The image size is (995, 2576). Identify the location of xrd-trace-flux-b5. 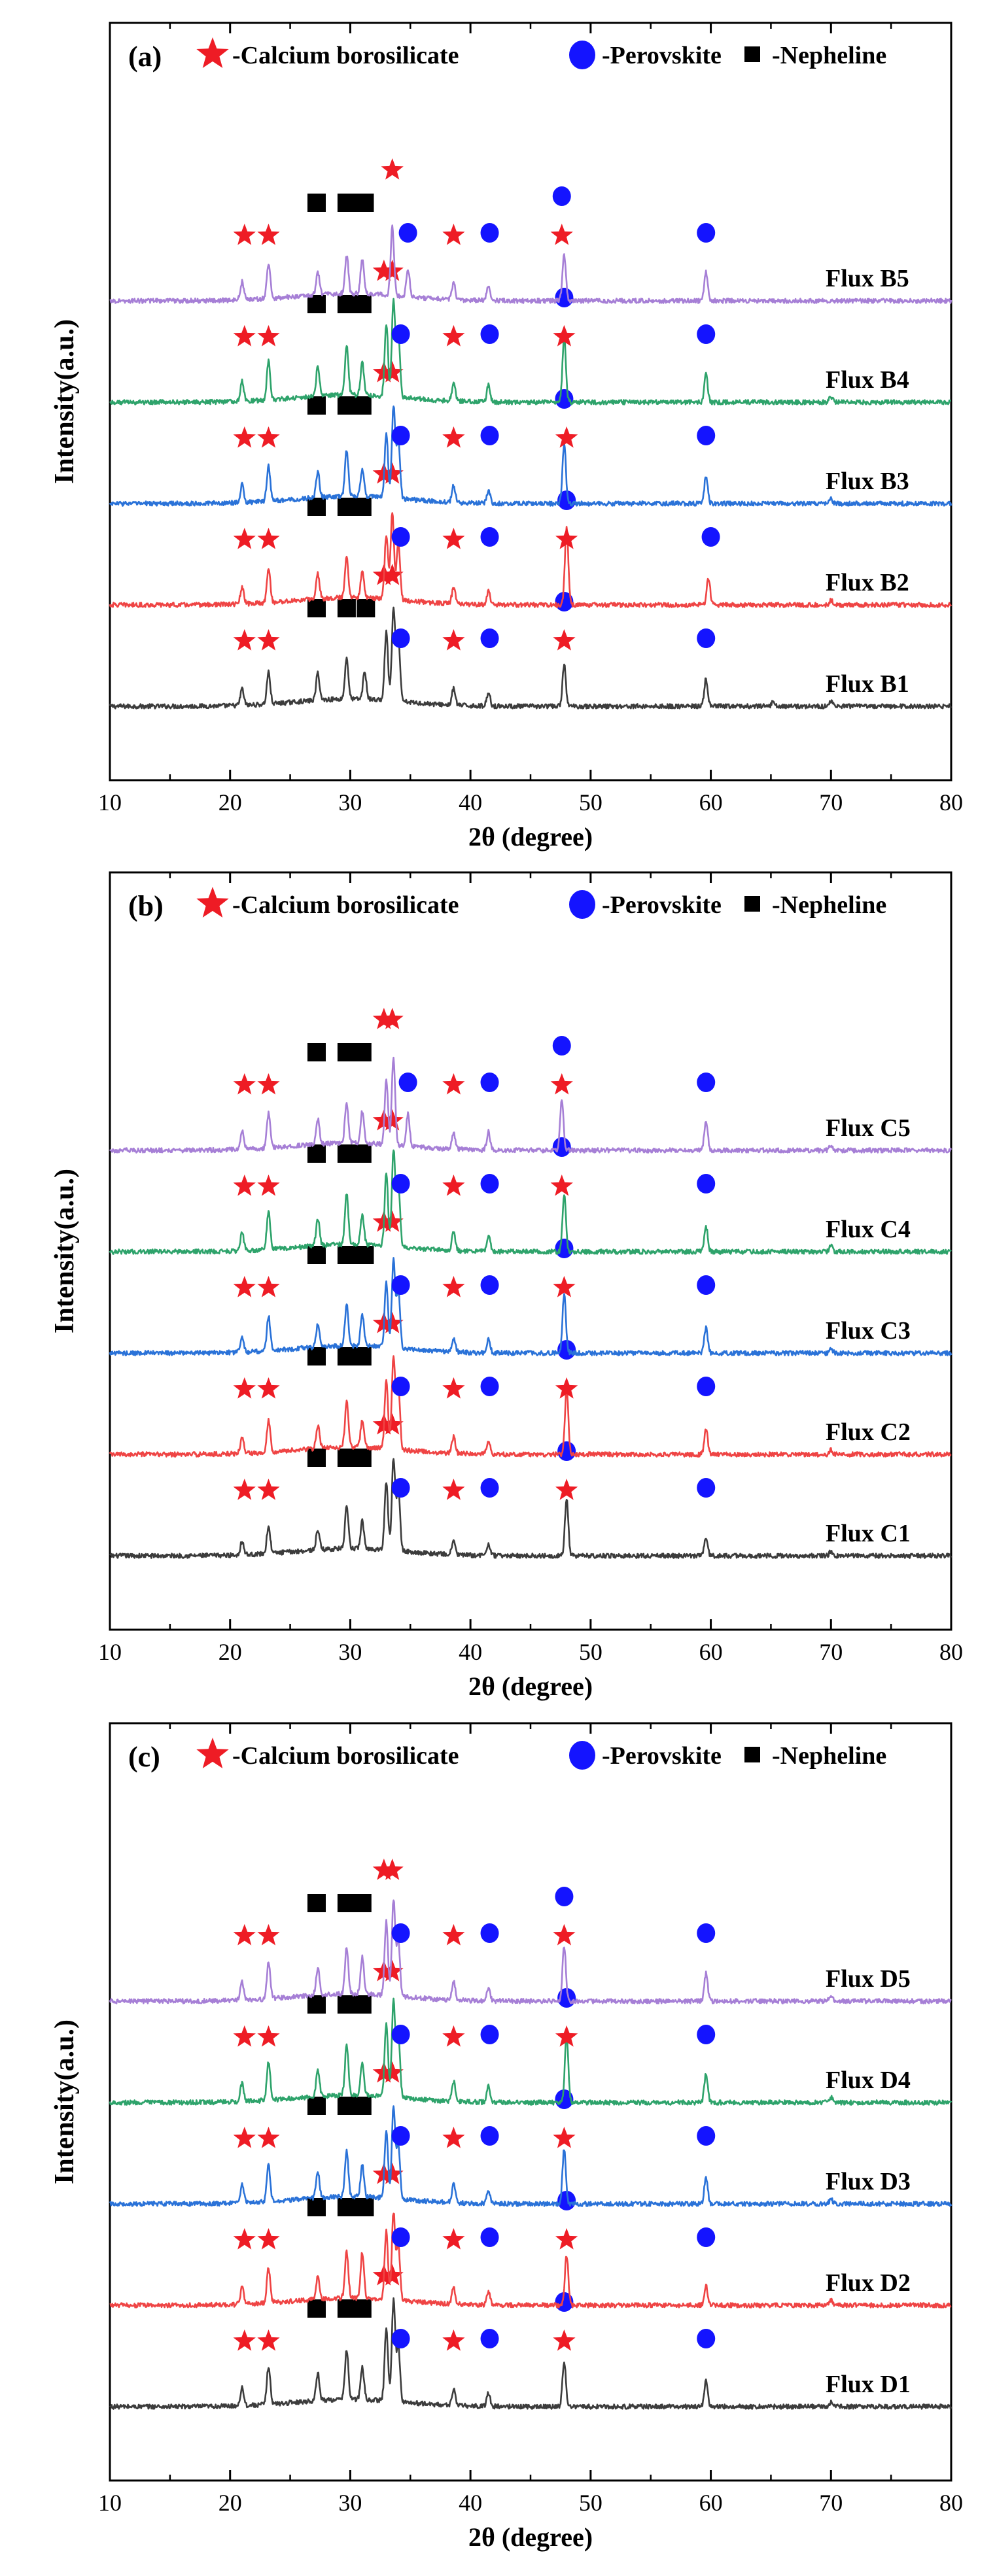
(530, 264).